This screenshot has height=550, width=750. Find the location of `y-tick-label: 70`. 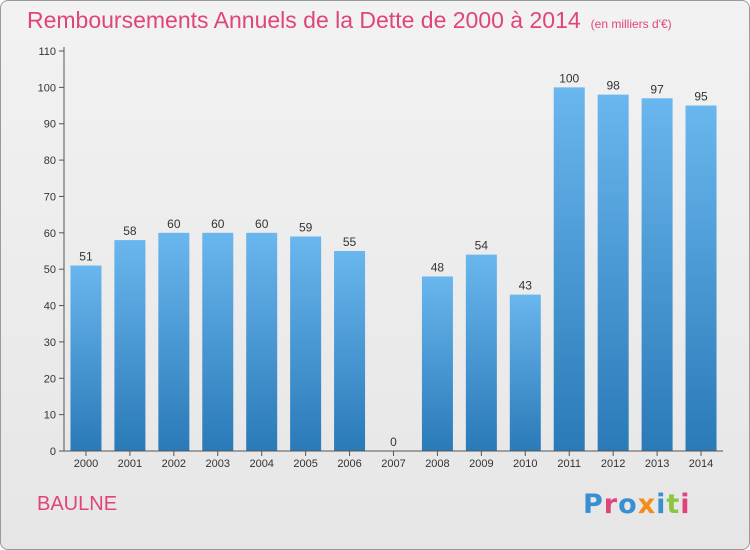

y-tick-label: 70 is located at coordinates (50, 197).